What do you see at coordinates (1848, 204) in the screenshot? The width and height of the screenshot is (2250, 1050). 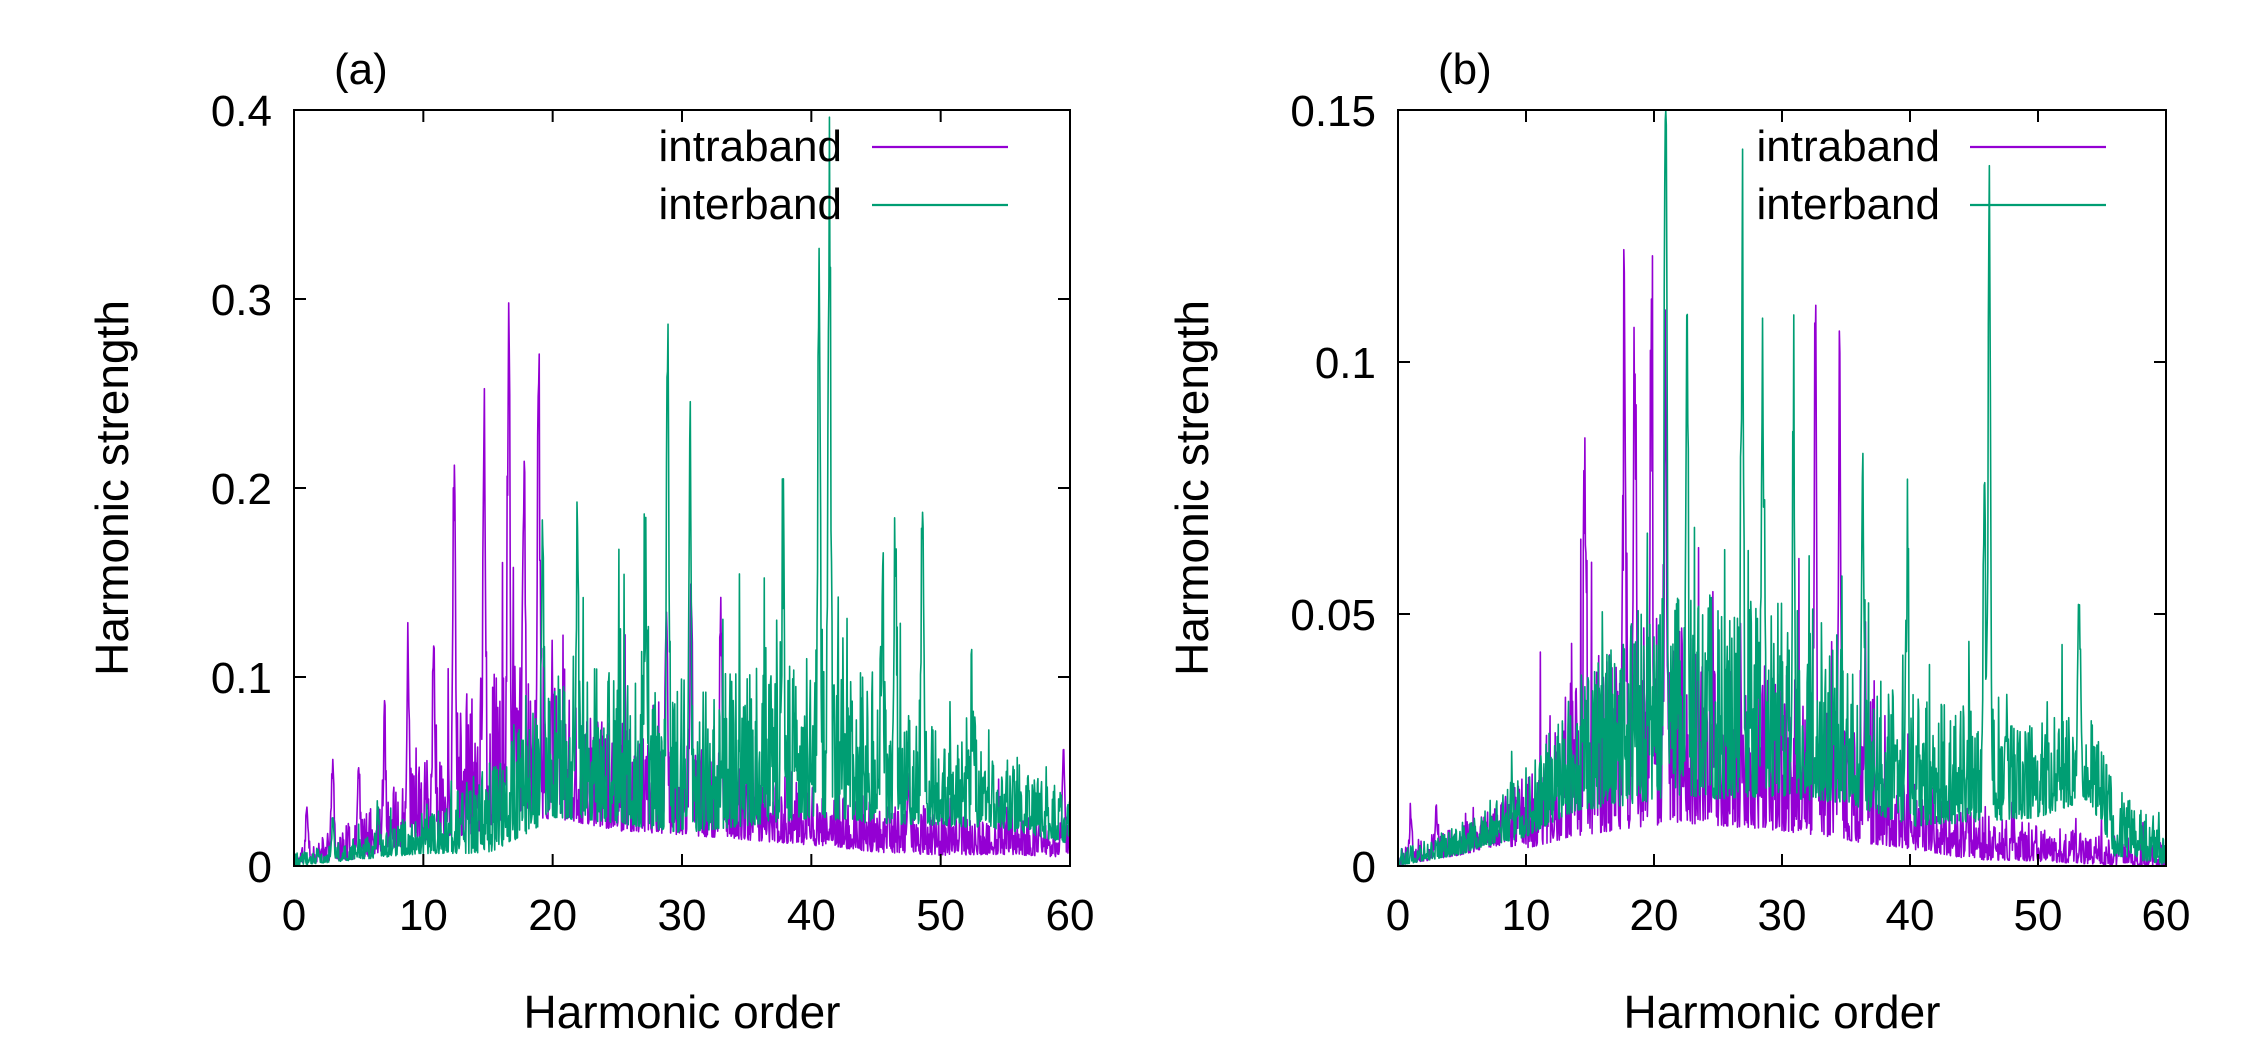 I see `panel-b-legend-interband-label: interband` at bounding box center [1848, 204].